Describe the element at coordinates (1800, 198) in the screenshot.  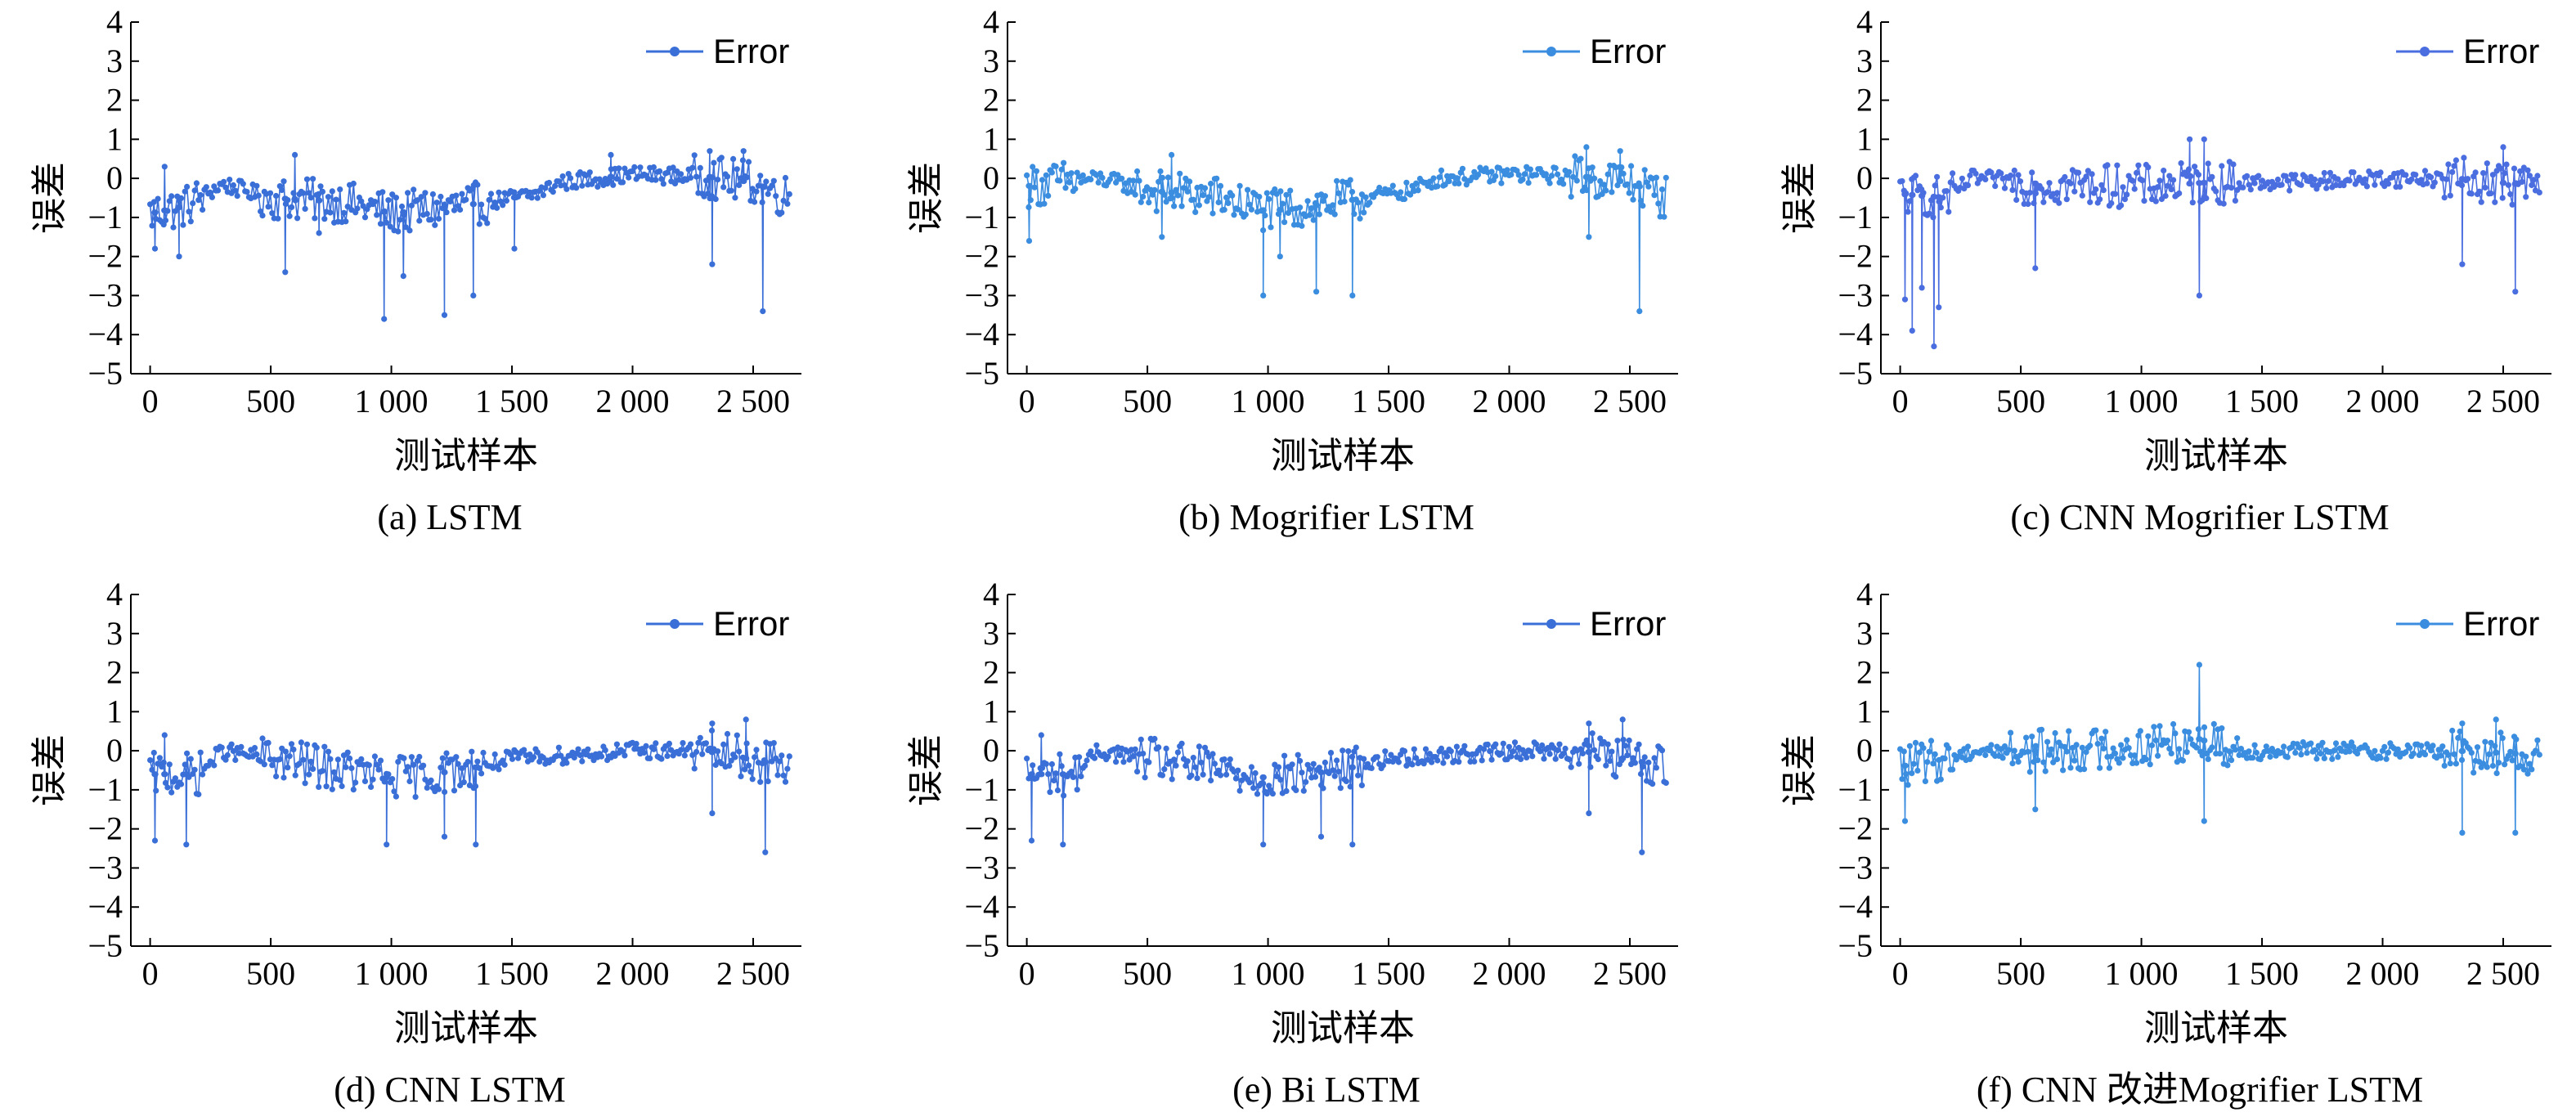
I see `y-axis-title: 误差` at that location.